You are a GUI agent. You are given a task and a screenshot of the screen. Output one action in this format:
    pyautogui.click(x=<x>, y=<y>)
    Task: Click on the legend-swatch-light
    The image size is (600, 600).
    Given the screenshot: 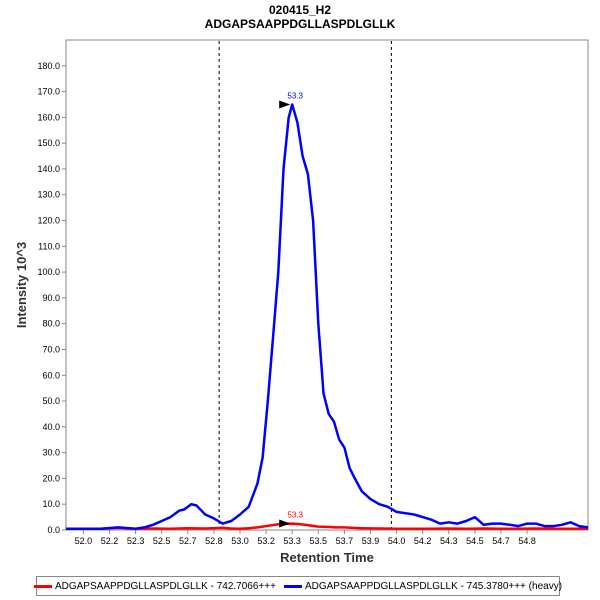 What is the action you would take?
    pyautogui.click(x=42, y=586)
    